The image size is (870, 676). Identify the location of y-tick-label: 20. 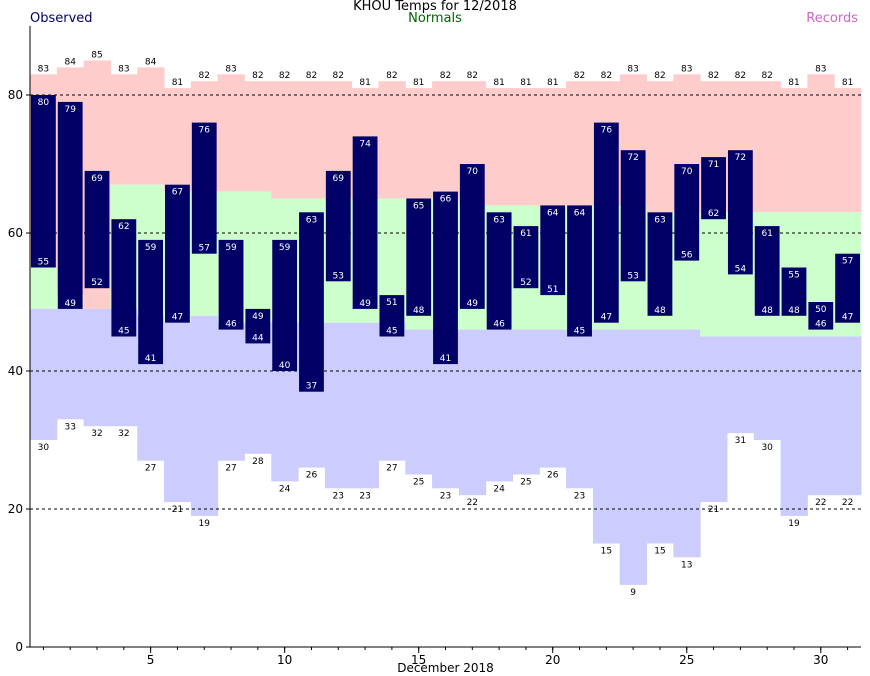
(15, 509).